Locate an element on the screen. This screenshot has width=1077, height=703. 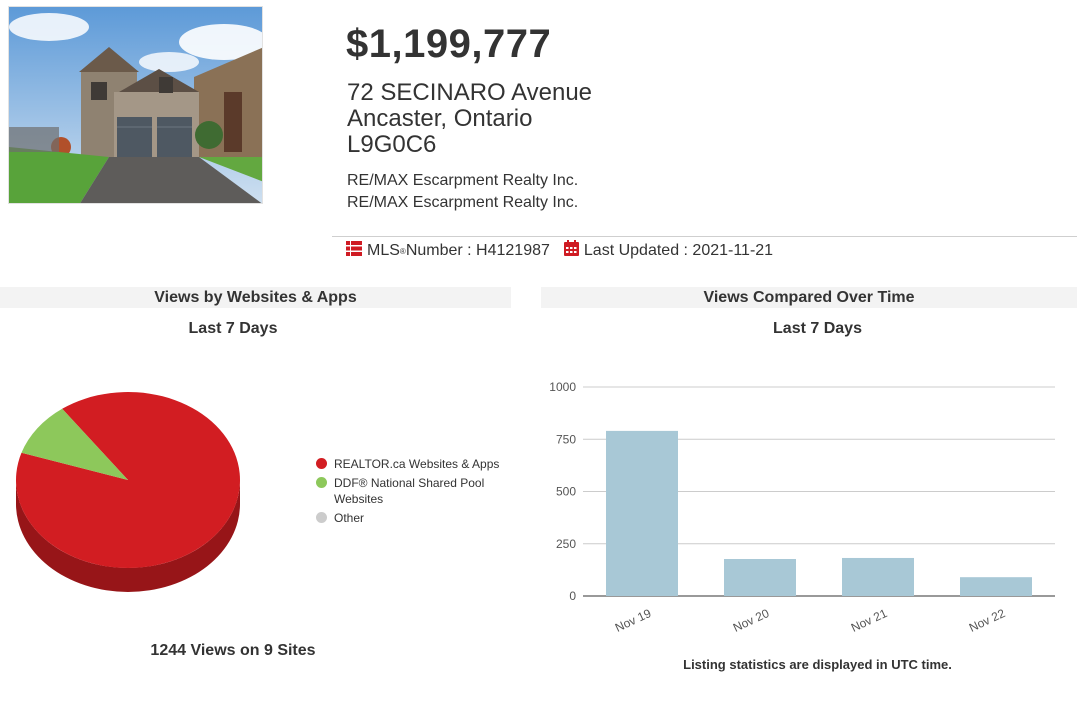
x-tick-label: Nov 19 is located at coordinates (633, 620).